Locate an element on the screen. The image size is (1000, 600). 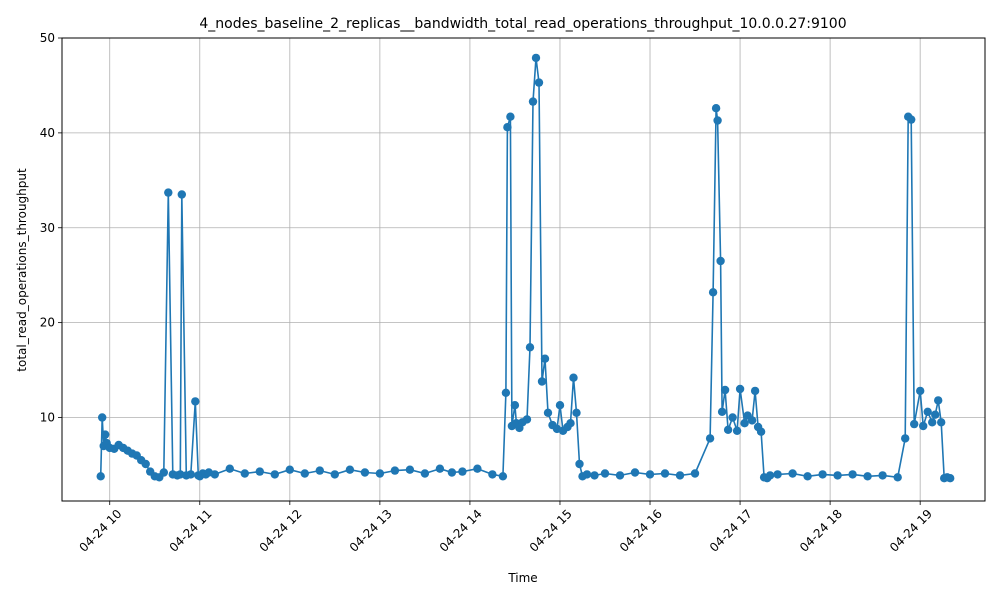
y-tick-label: 10 is located at coordinates (47, 418).